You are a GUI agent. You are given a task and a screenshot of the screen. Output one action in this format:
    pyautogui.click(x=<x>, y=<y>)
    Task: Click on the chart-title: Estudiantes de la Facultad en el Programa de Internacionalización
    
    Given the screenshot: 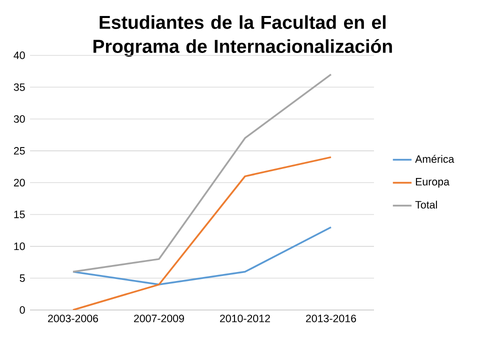 What is the action you would take?
    pyautogui.click(x=243, y=36)
    